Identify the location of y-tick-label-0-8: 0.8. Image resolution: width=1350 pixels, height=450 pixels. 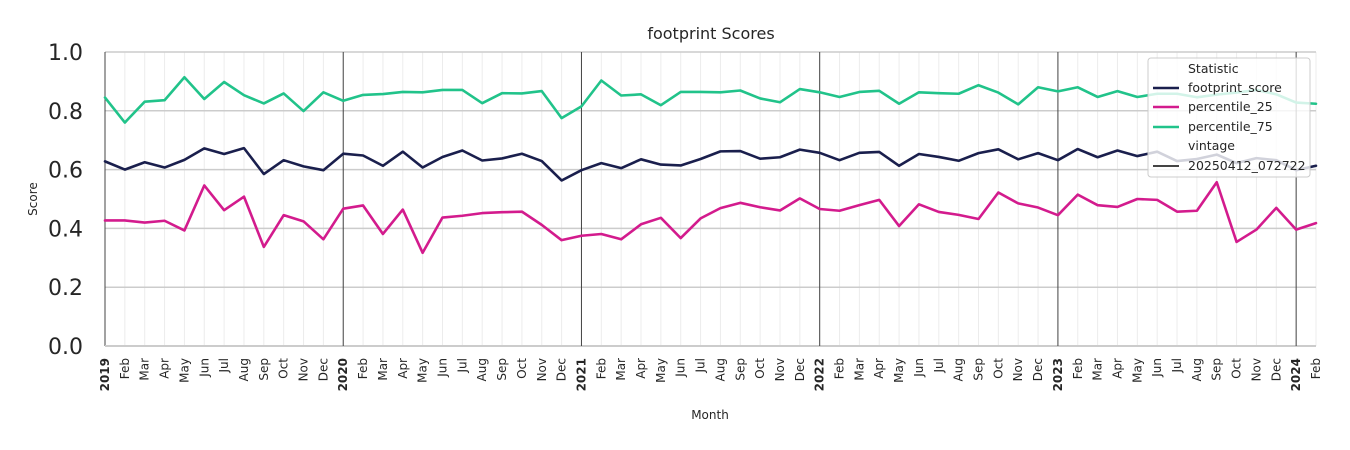
(65, 112).